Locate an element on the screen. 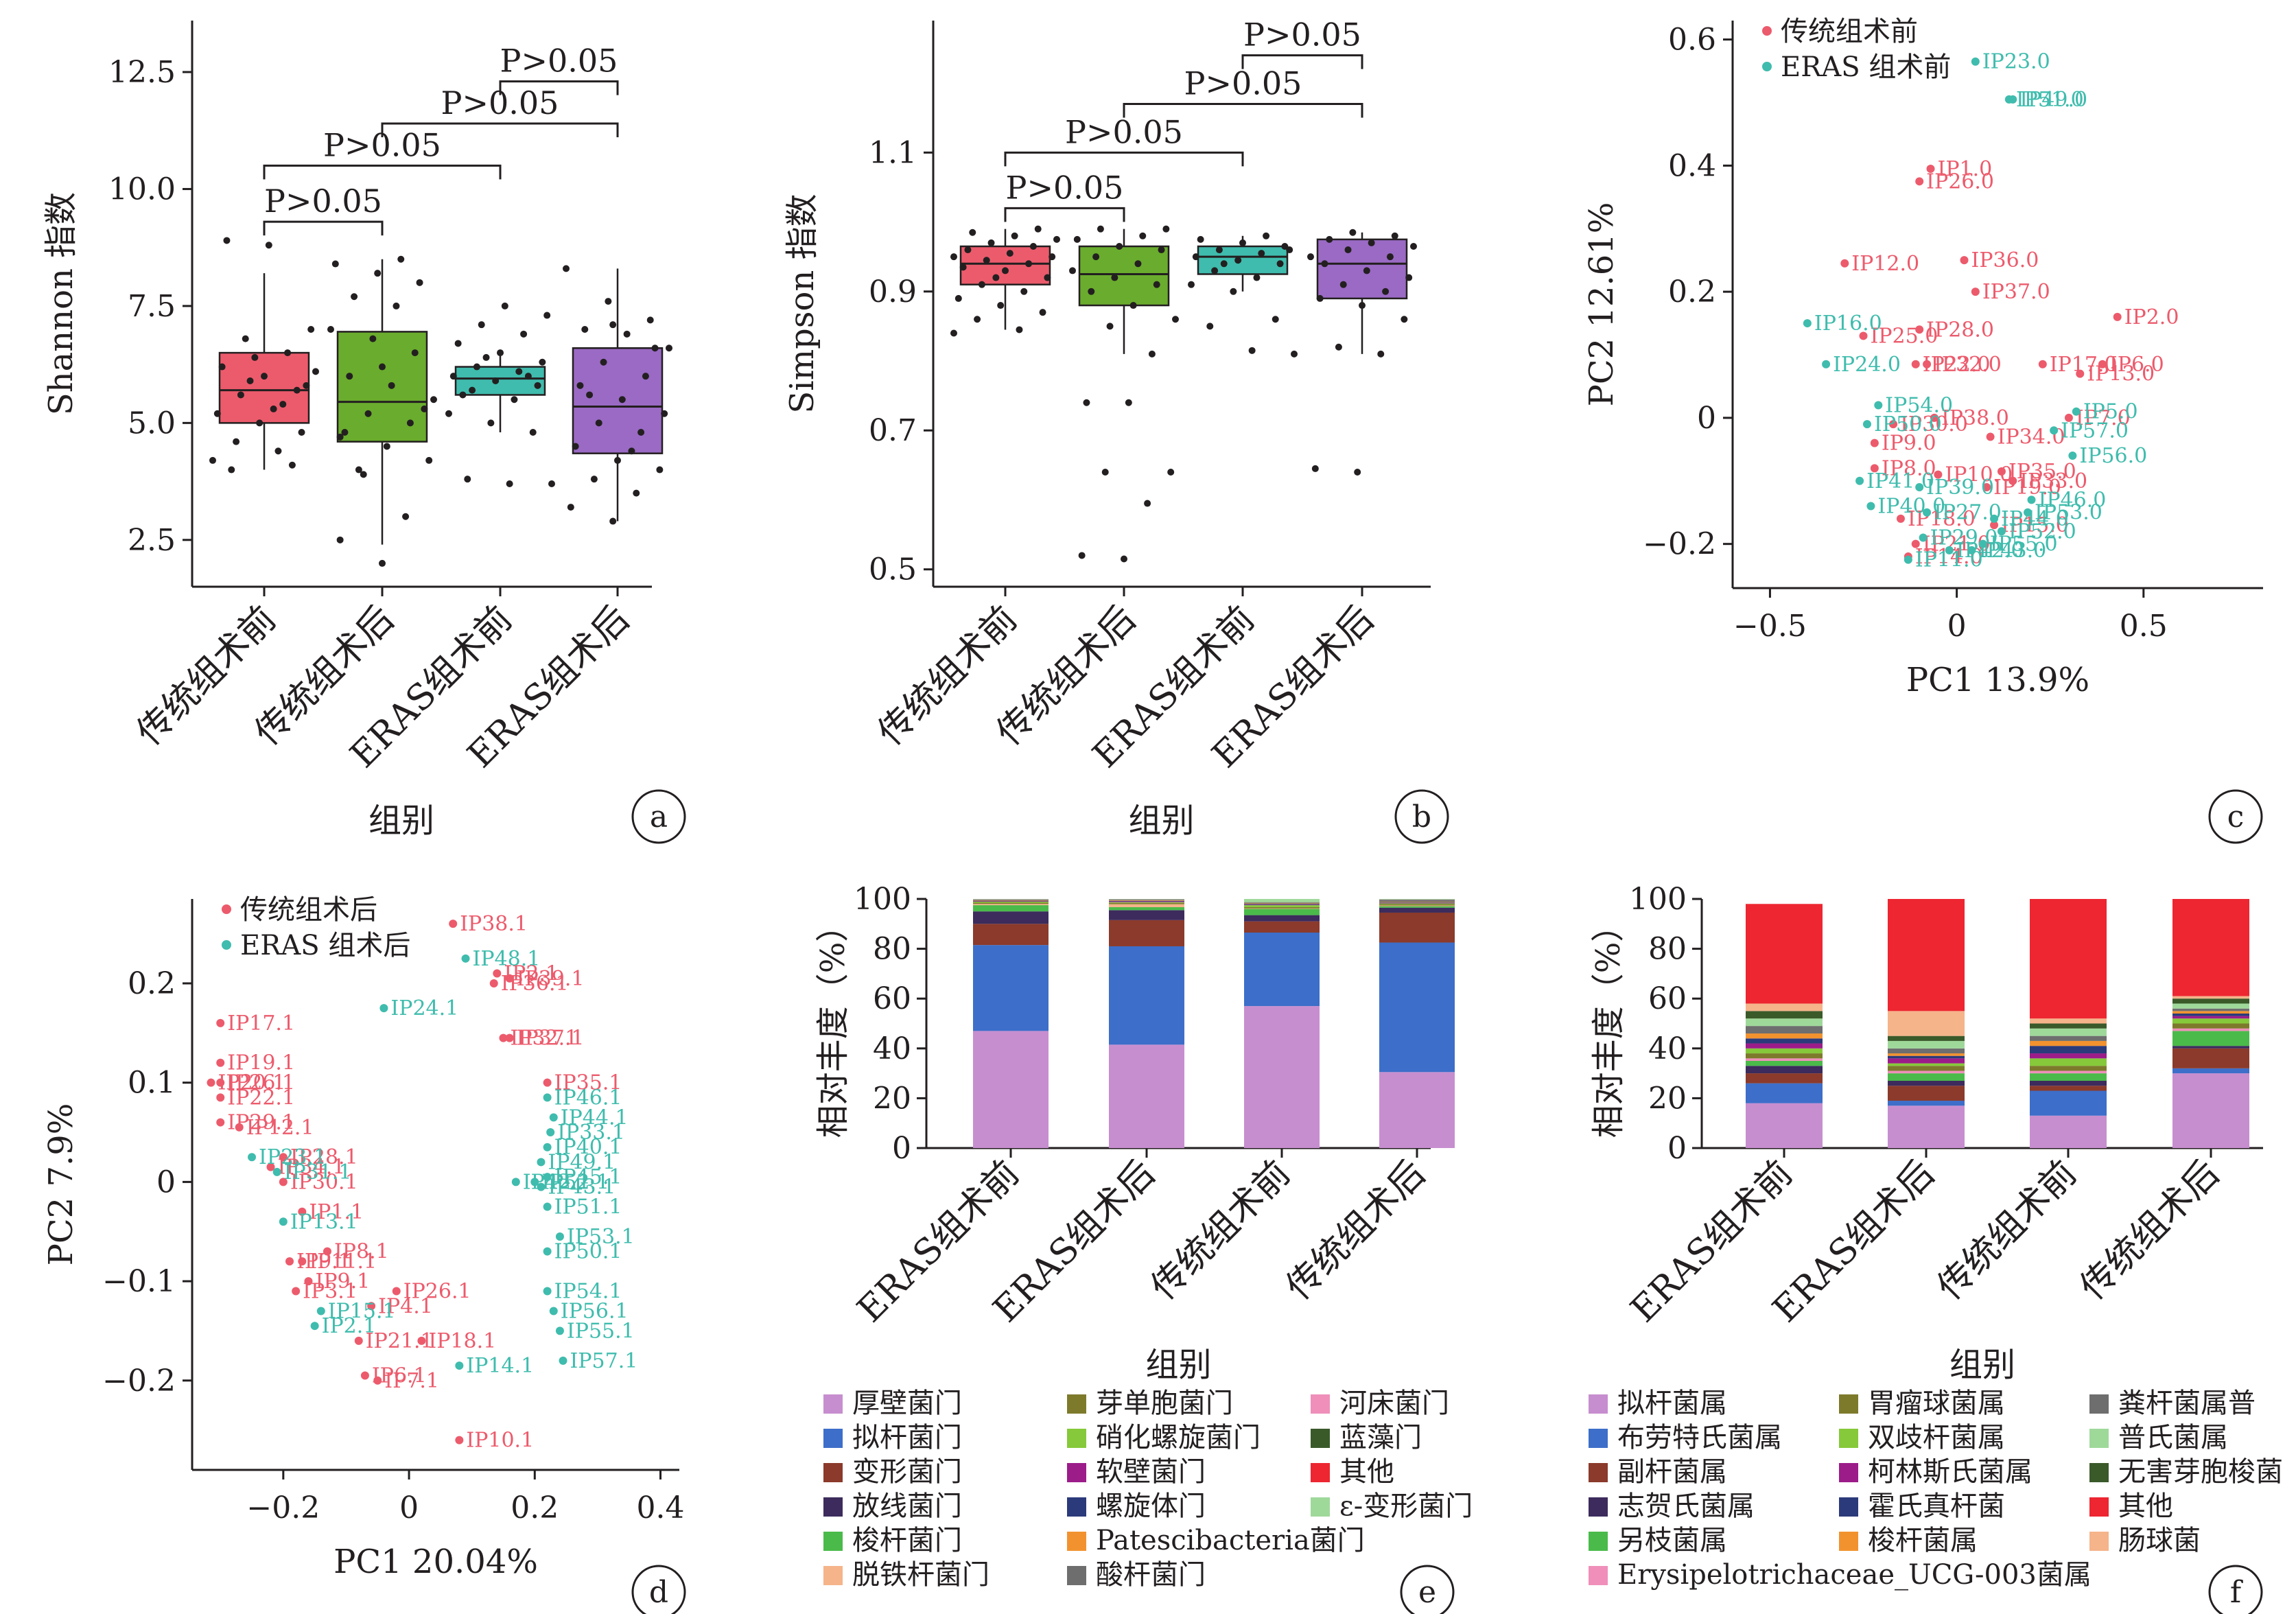 This screenshot has height=1614, width=2296. y-tick-label: 40 is located at coordinates (1667, 1048).